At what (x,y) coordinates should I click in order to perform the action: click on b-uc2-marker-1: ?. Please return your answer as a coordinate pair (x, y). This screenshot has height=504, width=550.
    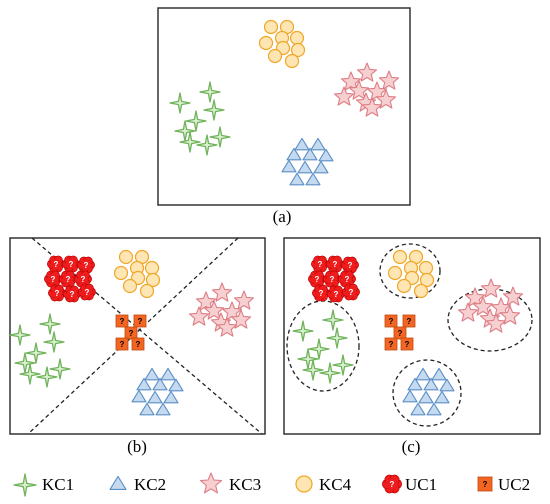
    Looking at the image, I should click on (122, 321).